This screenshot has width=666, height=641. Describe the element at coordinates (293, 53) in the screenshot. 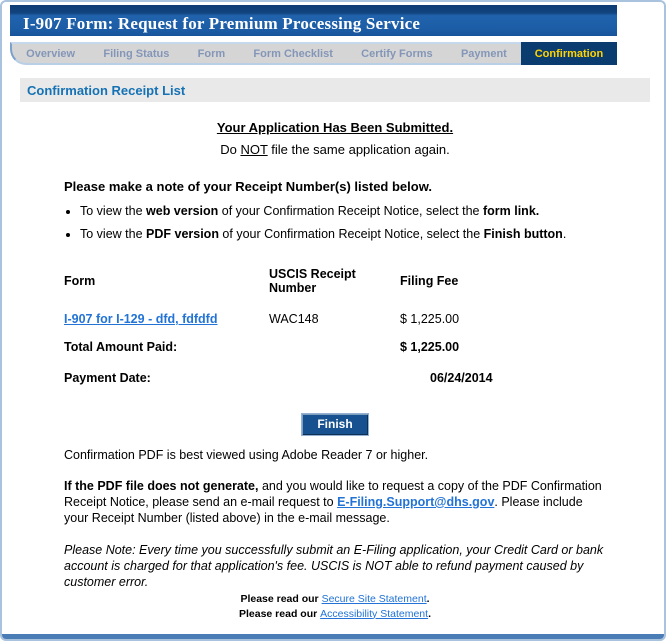

I see `tab-form-checklist: Form Checklist` at that location.